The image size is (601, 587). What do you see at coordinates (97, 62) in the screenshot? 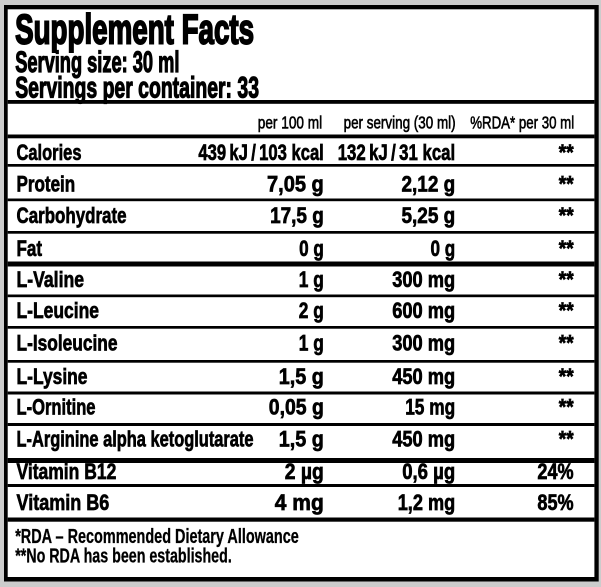
I see `svg-text: Serving size: 30 ml` at bounding box center [97, 62].